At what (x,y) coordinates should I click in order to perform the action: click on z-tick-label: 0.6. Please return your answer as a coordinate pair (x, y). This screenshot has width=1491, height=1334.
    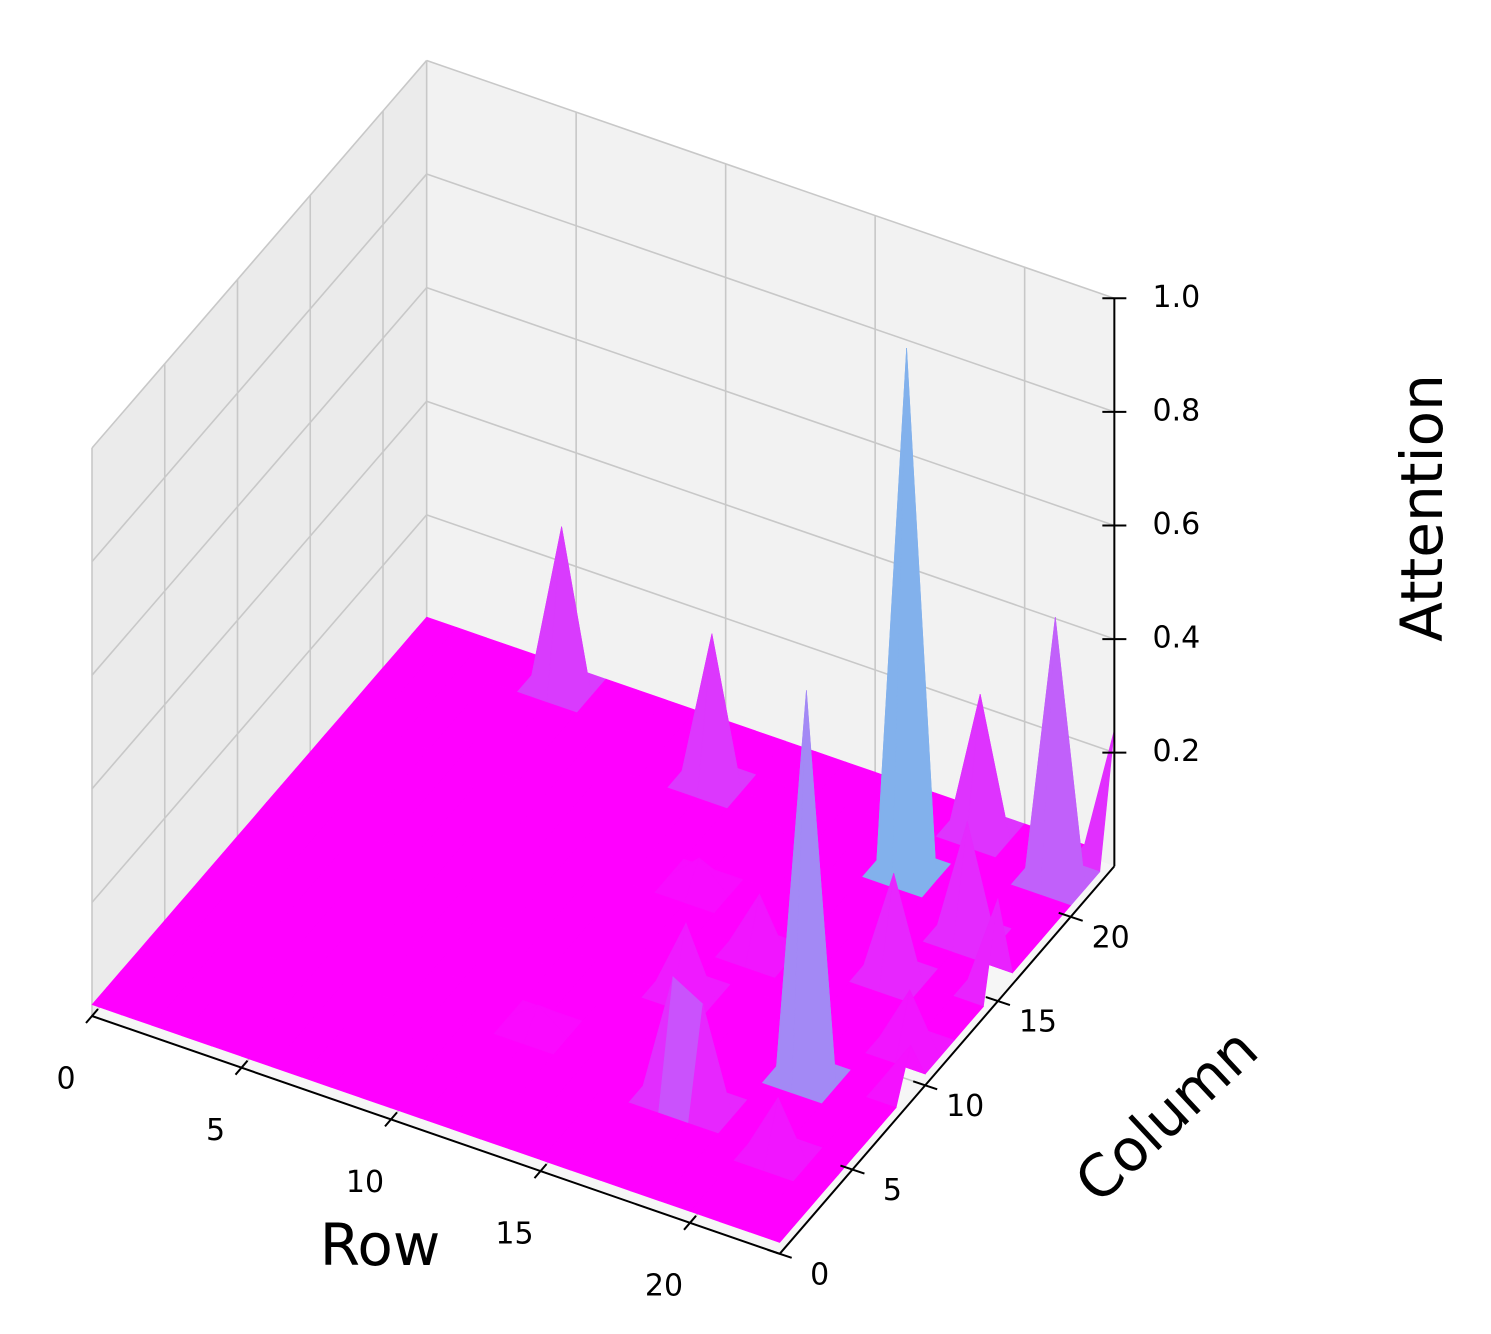
    Looking at the image, I should click on (1176, 524).